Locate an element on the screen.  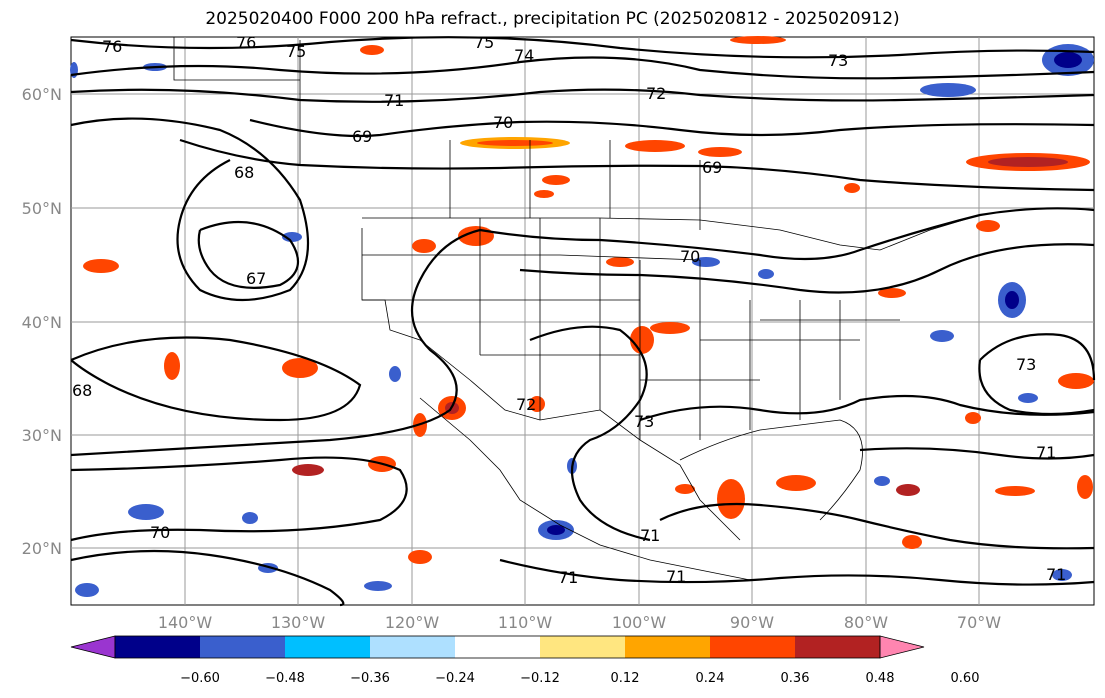
colorbar-tick-label: −0.60 is located at coordinates (200, 678).